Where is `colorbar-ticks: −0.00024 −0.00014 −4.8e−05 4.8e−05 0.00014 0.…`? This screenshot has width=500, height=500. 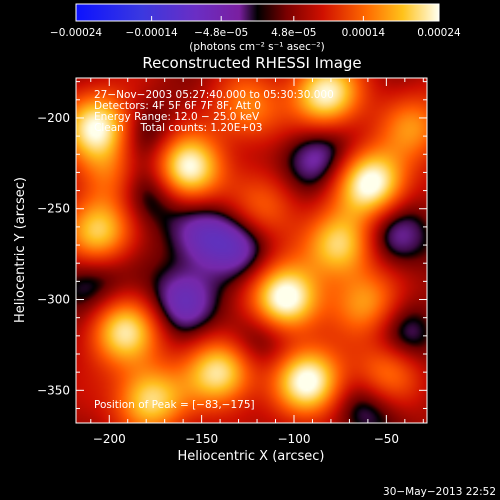
colorbar-ticks: −0.00024 −0.00014 −4.8e−05 4.8e−05 0.00014 0.… is located at coordinates (255, 27).